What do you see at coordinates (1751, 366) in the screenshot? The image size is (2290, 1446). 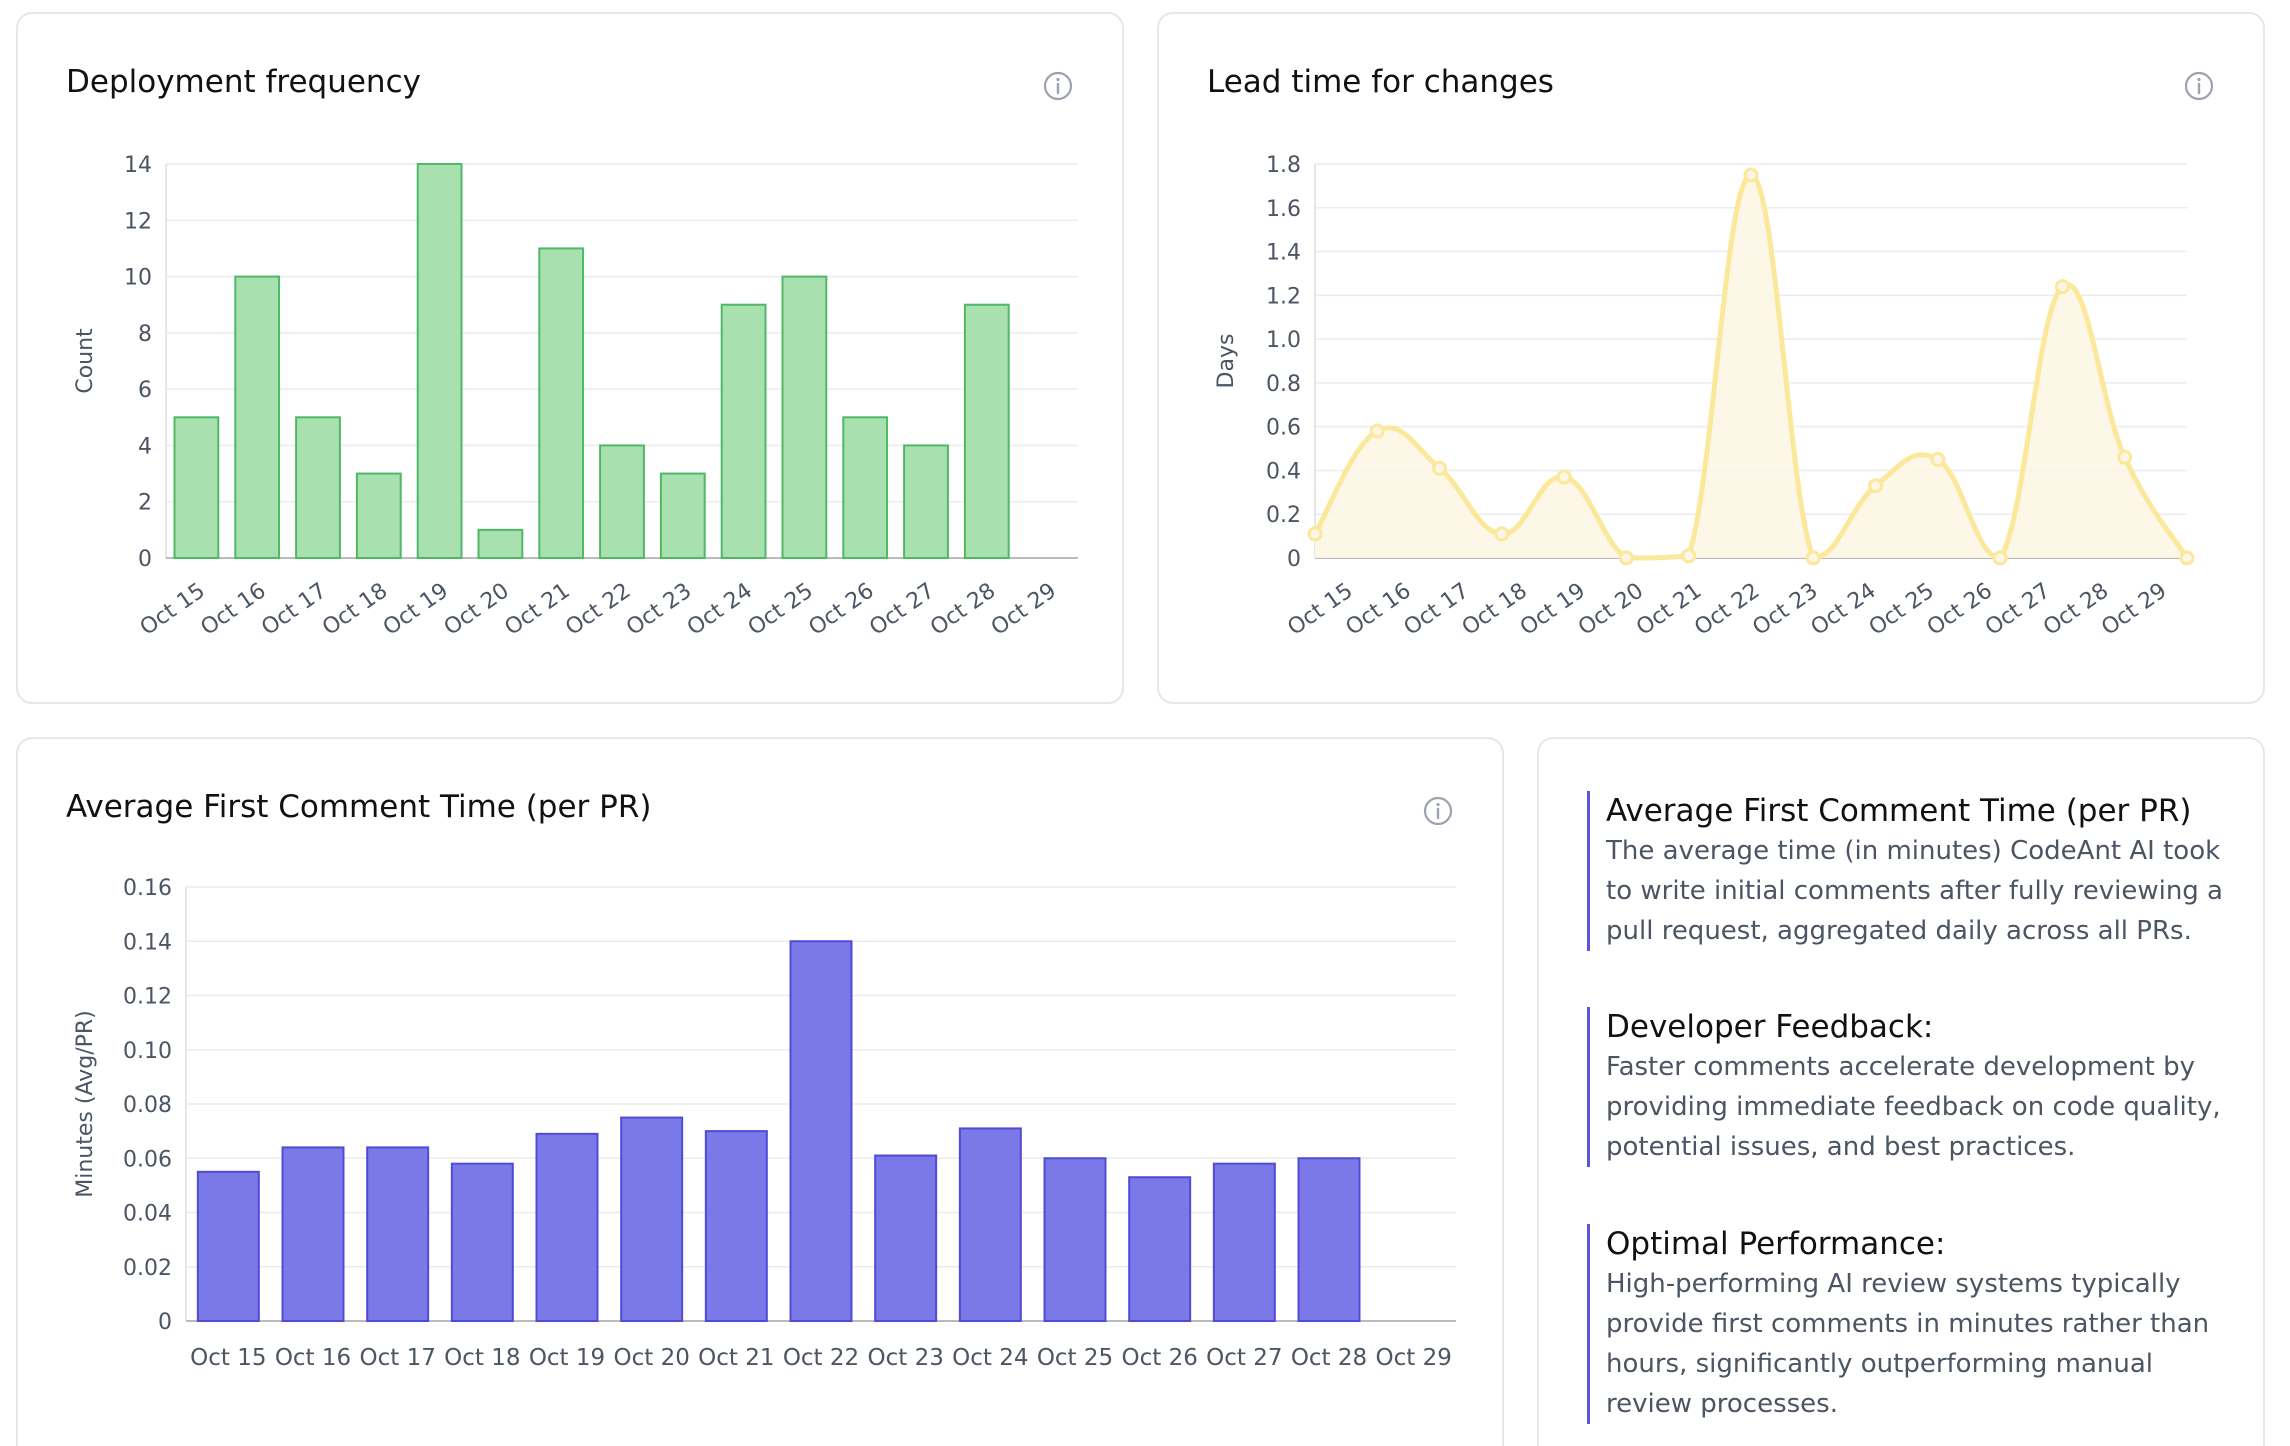 I see `series-line` at bounding box center [1751, 366].